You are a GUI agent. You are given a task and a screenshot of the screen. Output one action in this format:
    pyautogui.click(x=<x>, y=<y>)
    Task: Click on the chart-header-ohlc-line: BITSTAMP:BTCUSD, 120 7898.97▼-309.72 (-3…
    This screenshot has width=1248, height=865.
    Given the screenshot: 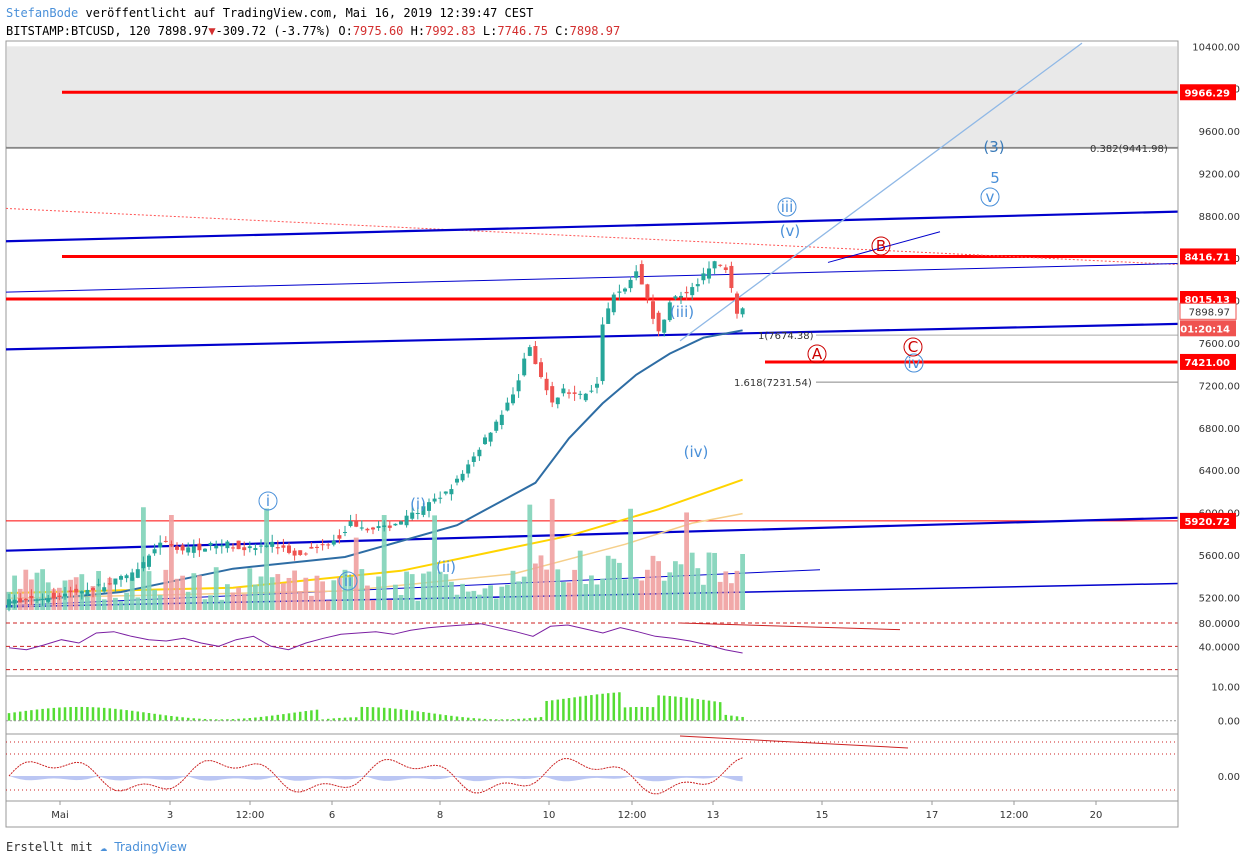 What is the action you would take?
    pyautogui.click(x=313, y=31)
    